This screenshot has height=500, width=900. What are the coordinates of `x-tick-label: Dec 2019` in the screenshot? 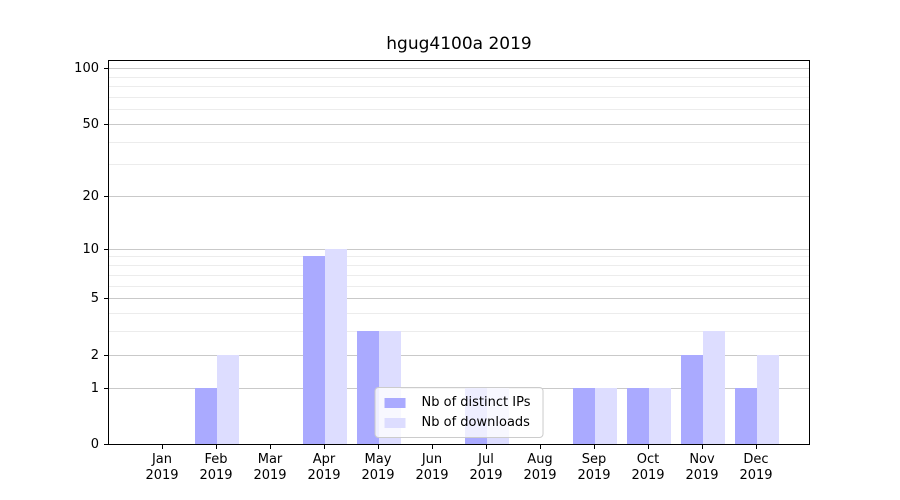 It's located at (756, 467).